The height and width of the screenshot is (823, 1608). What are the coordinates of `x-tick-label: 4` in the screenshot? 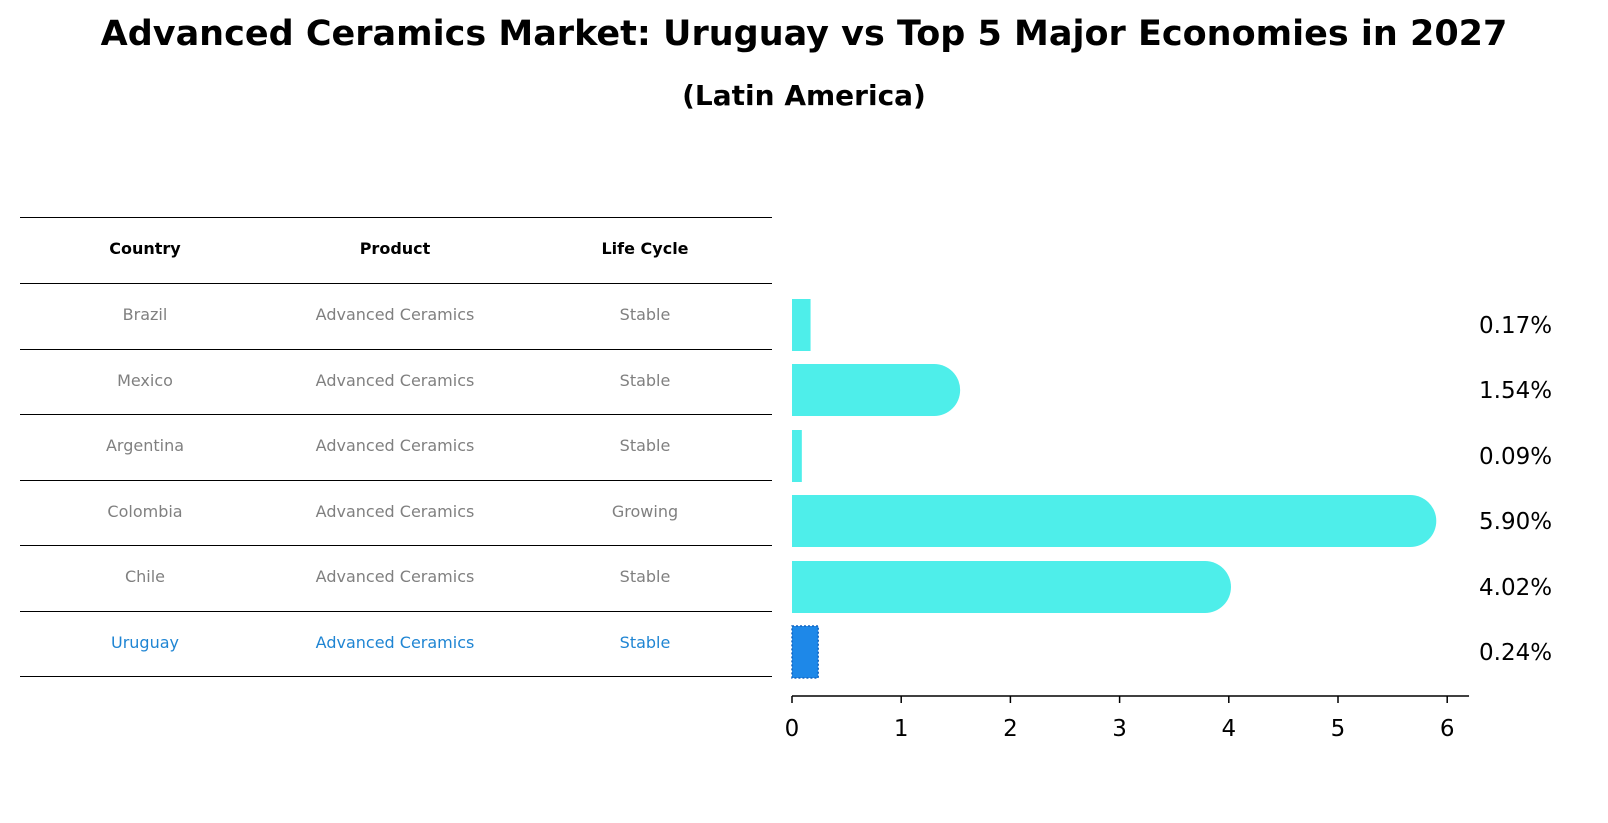 It's located at (1228, 729).